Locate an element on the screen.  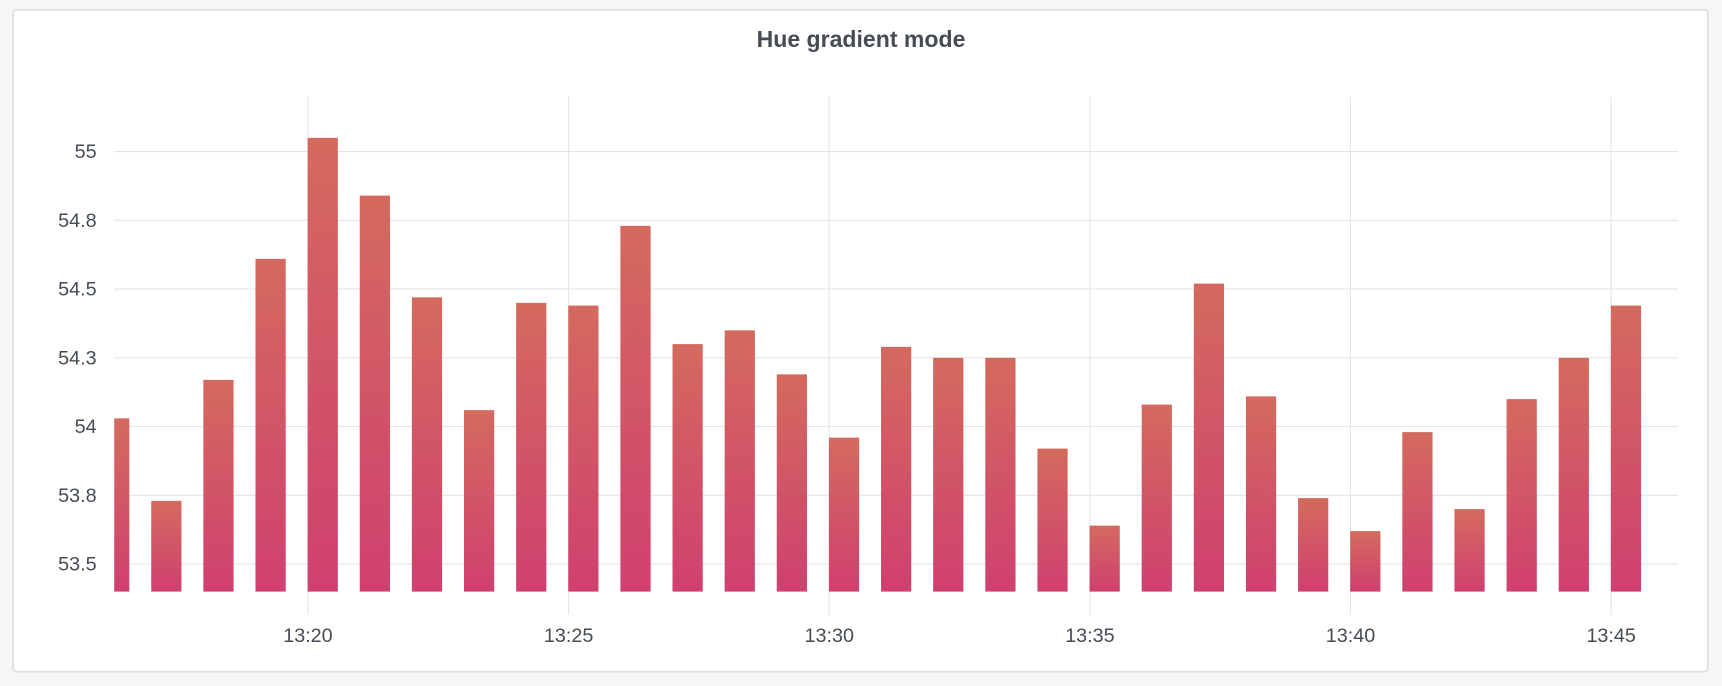
y-tick-label: 53.5 is located at coordinates (77, 565).